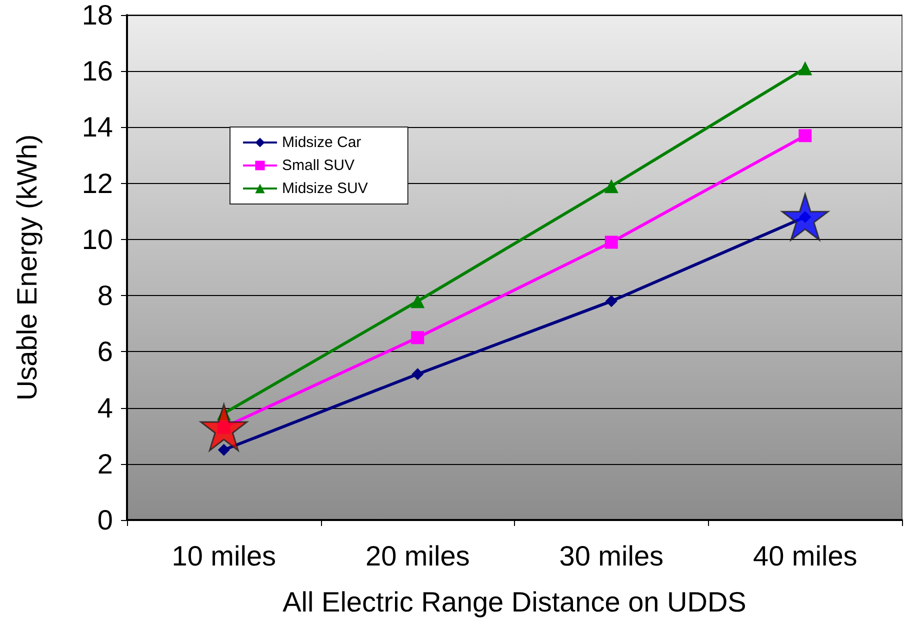  What do you see at coordinates (97, 127) in the screenshot?
I see `y-tick-label: 14` at bounding box center [97, 127].